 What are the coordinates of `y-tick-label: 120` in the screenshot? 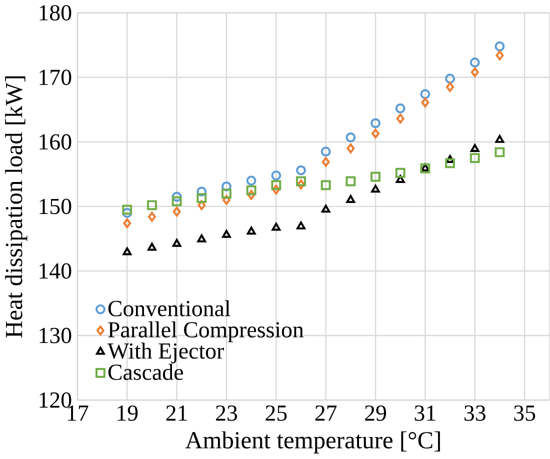 It's located at (56, 400).